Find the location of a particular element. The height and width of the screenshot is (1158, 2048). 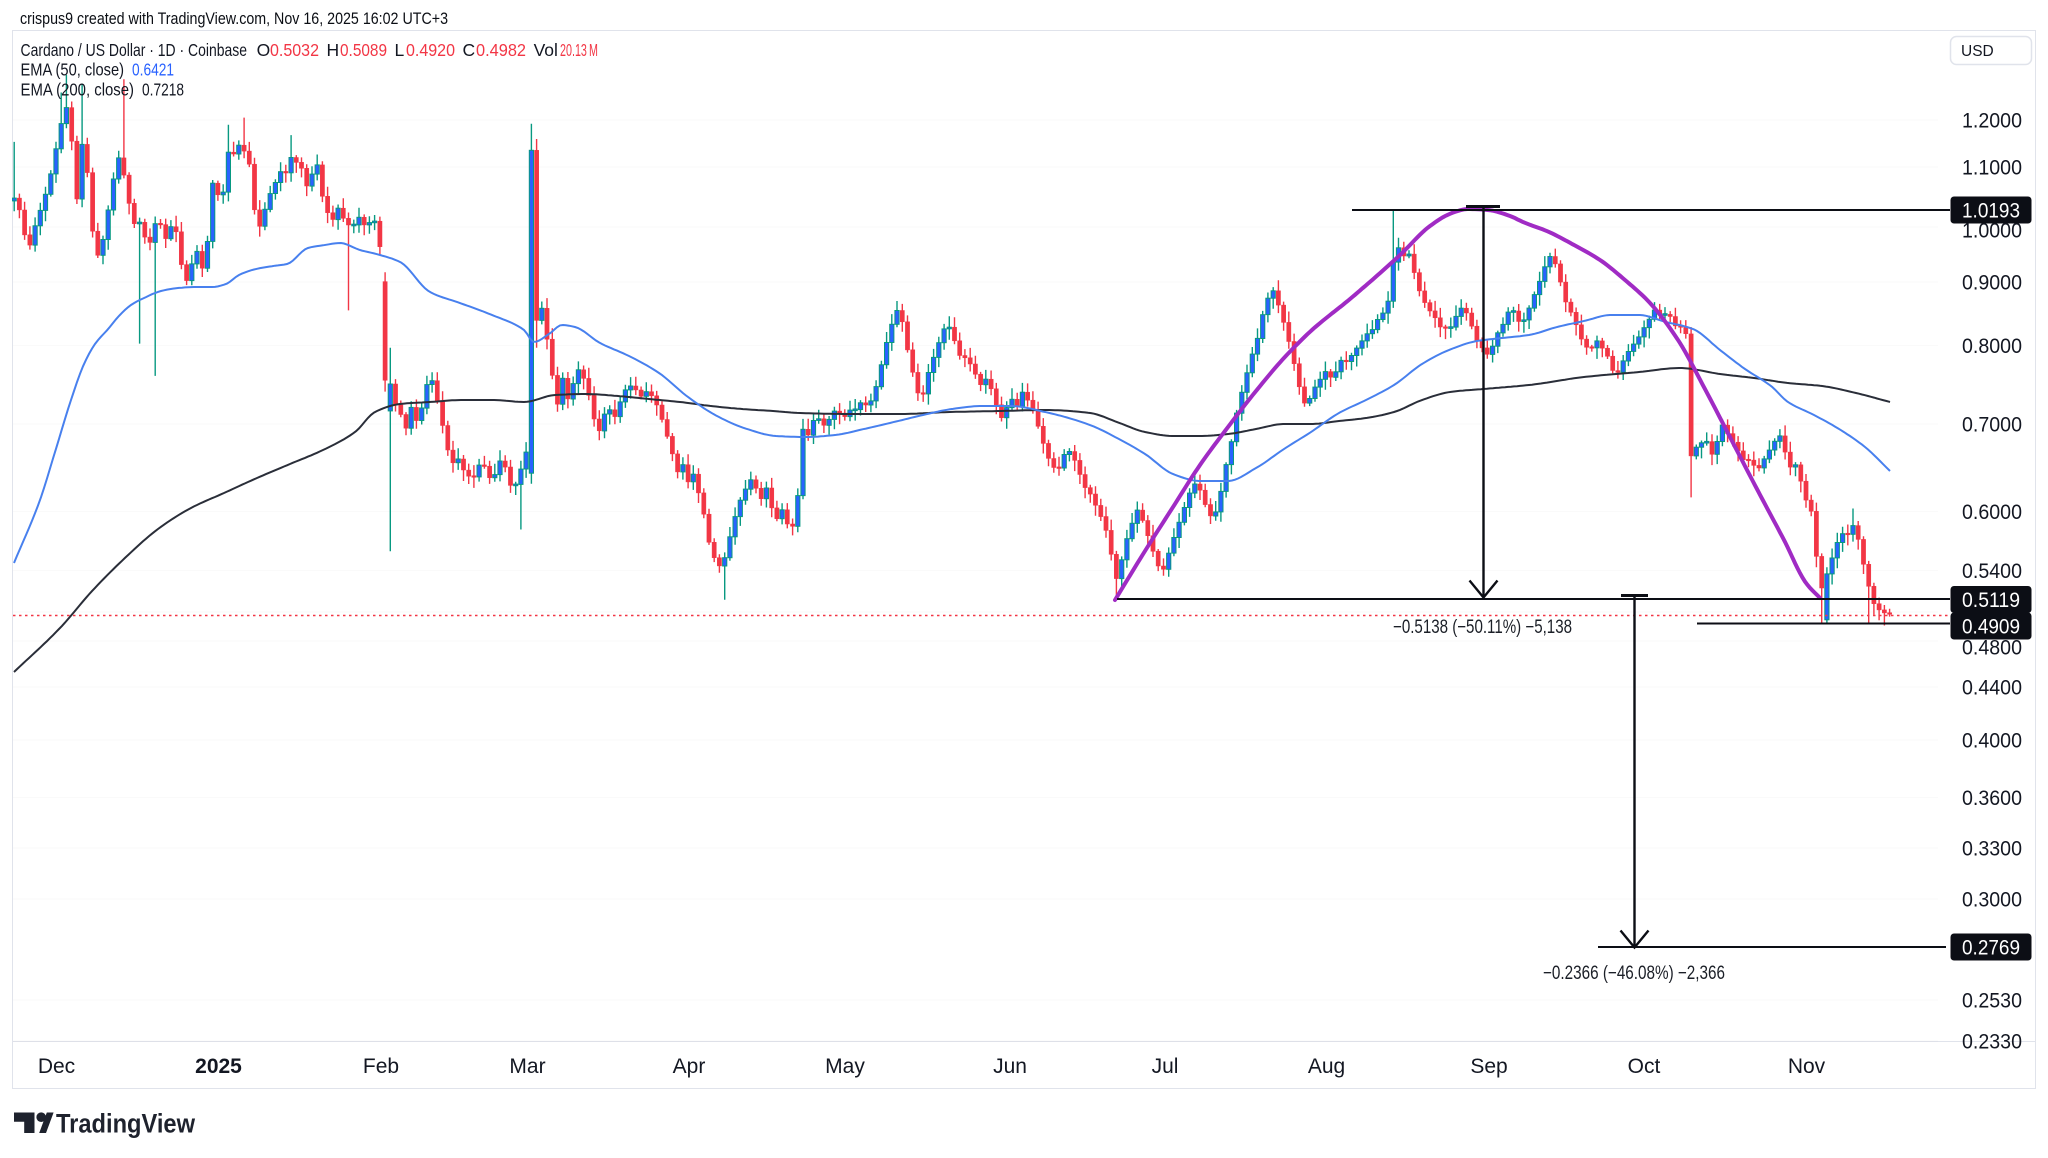

svg-text: 0.4000 is located at coordinates (1992, 741).